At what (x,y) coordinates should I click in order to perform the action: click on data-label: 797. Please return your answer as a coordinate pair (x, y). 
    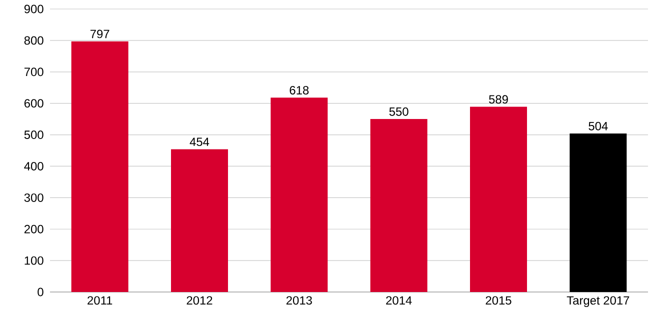
    Looking at the image, I should click on (100, 34).